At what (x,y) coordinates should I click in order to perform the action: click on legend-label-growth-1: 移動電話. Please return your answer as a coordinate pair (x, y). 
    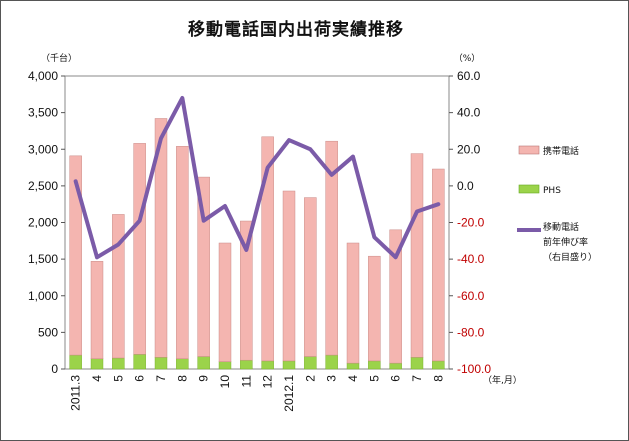
    Looking at the image, I should click on (561, 227).